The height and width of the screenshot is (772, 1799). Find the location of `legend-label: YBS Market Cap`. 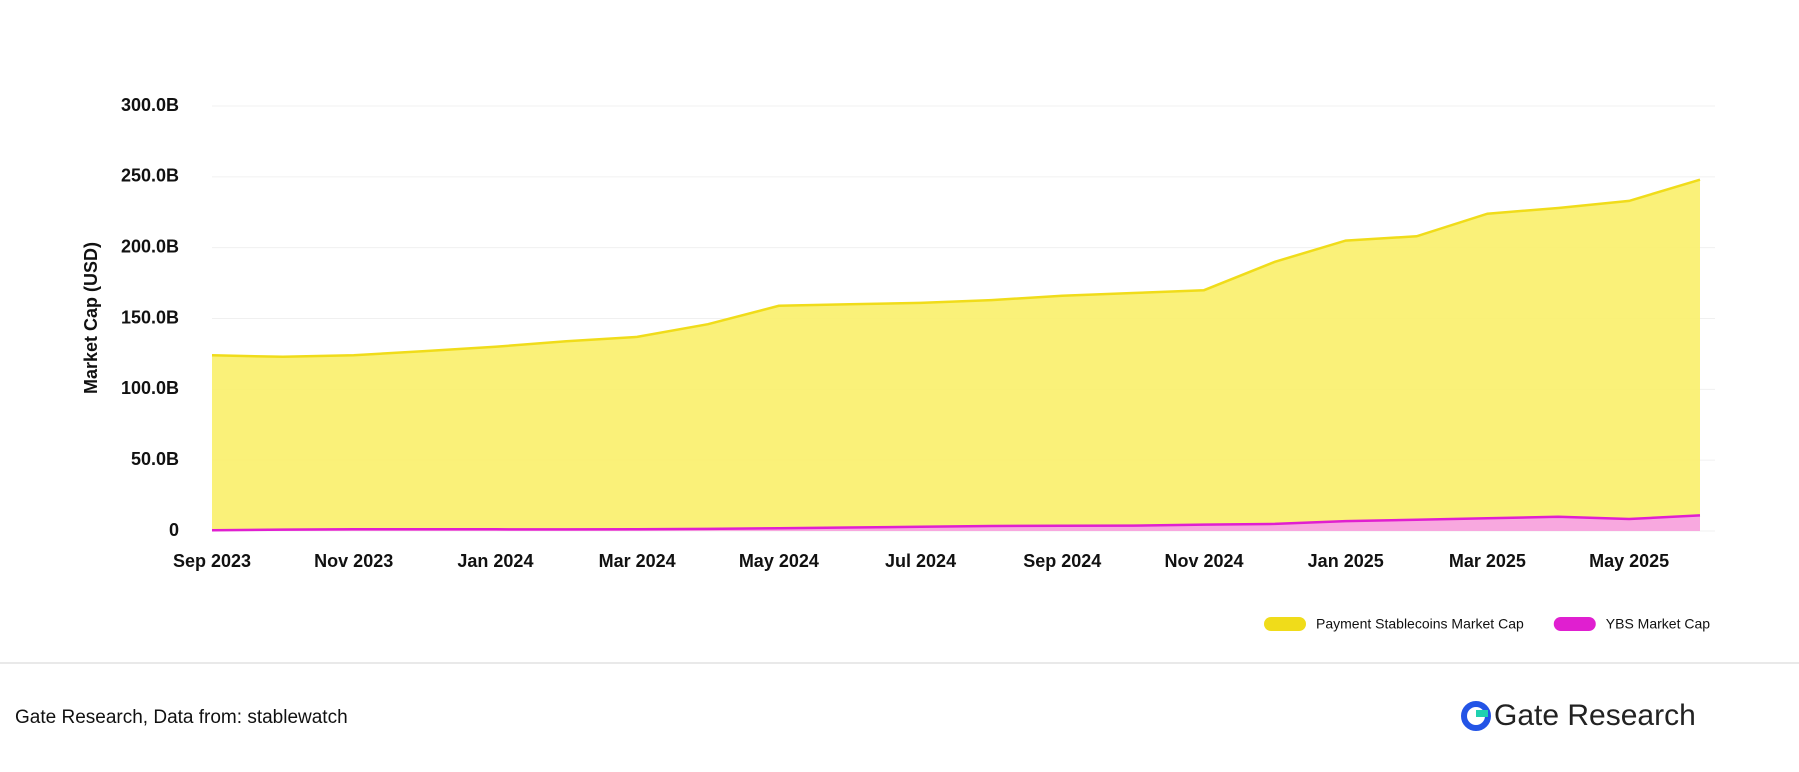

legend-label: YBS Market Cap is located at coordinates (1658, 624).